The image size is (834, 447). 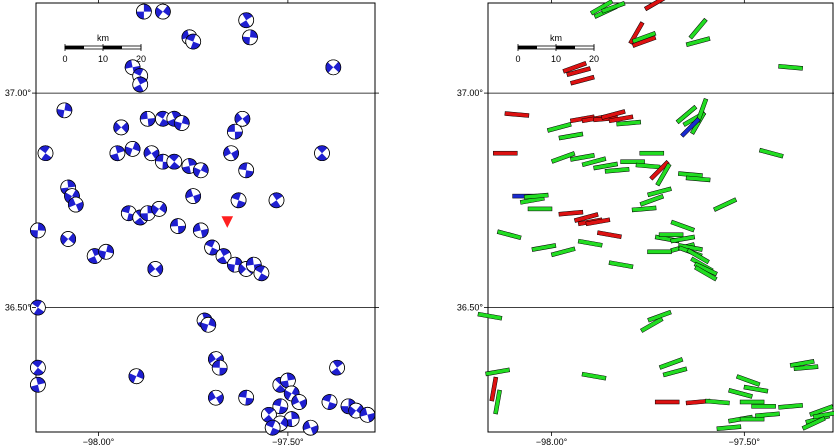 I want to click on lat-tick-label: 37.00°, so click(x=470, y=93).